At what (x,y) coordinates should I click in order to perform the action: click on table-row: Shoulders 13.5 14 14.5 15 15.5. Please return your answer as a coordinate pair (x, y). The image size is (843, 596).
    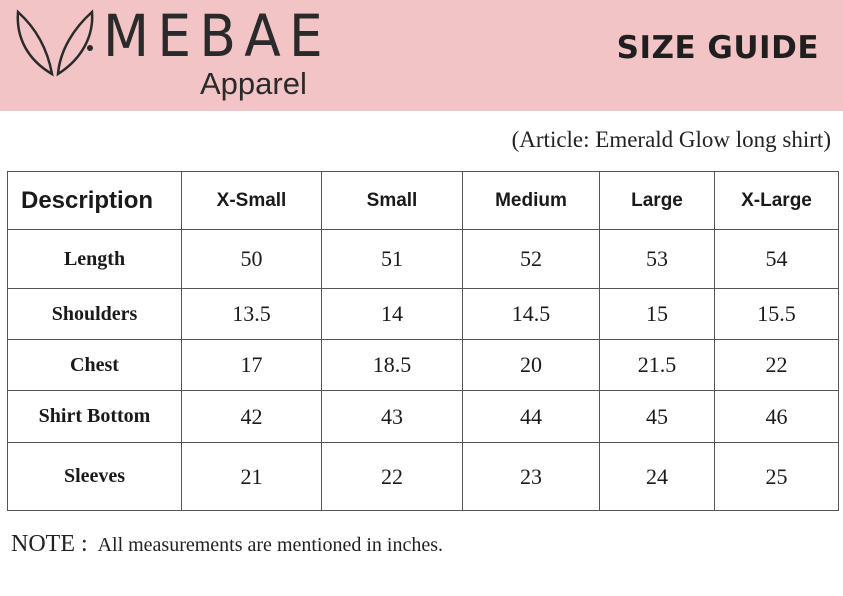
    Looking at the image, I should click on (423, 314).